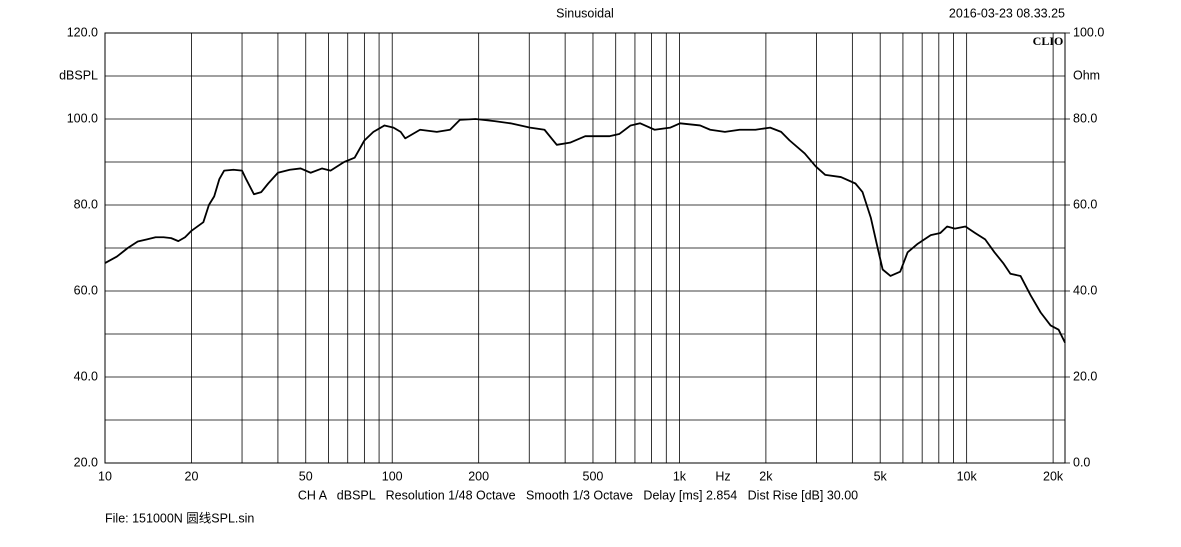 Image resolution: width=1181 pixels, height=547 pixels. What do you see at coordinates (585, 13) in the screenshot?
I see `chart-title: Sinusoidal` at bounding box center [585, 13].